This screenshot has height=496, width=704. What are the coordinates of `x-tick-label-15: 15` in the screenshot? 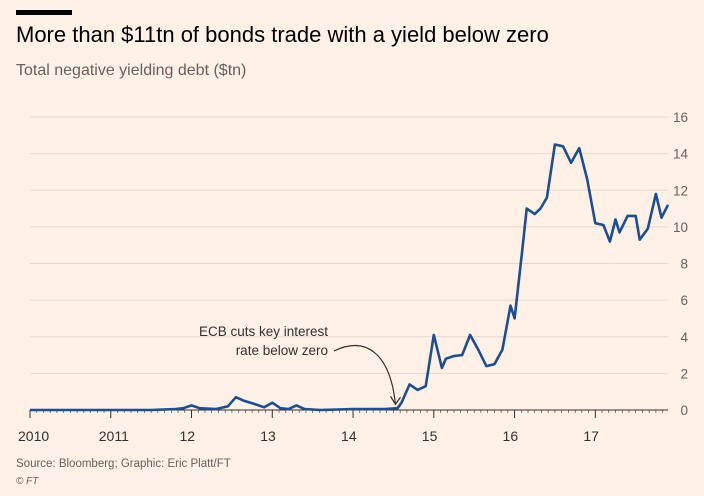 It's located at (430, 436).